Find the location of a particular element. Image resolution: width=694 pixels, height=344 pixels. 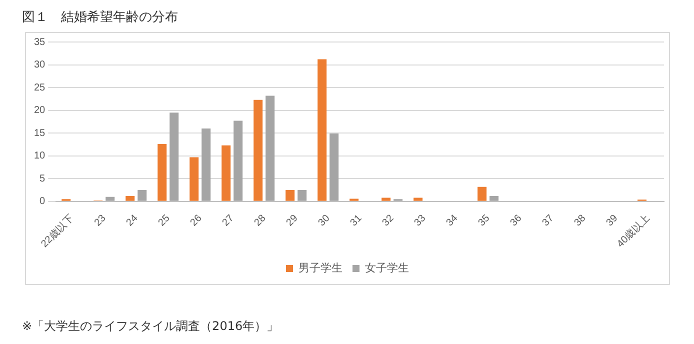

x-tick-label: 24 is located at coordinates (132, 220).